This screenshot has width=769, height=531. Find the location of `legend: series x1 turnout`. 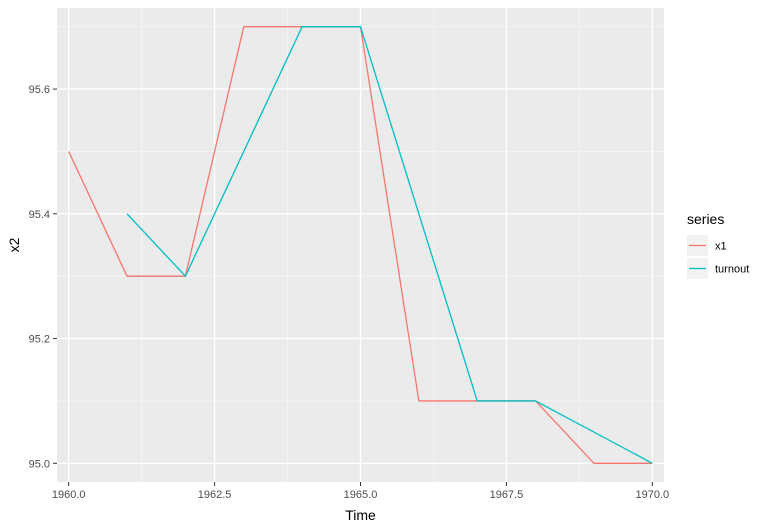

legend: series x1 turnout is located at coordinates (718, 245).